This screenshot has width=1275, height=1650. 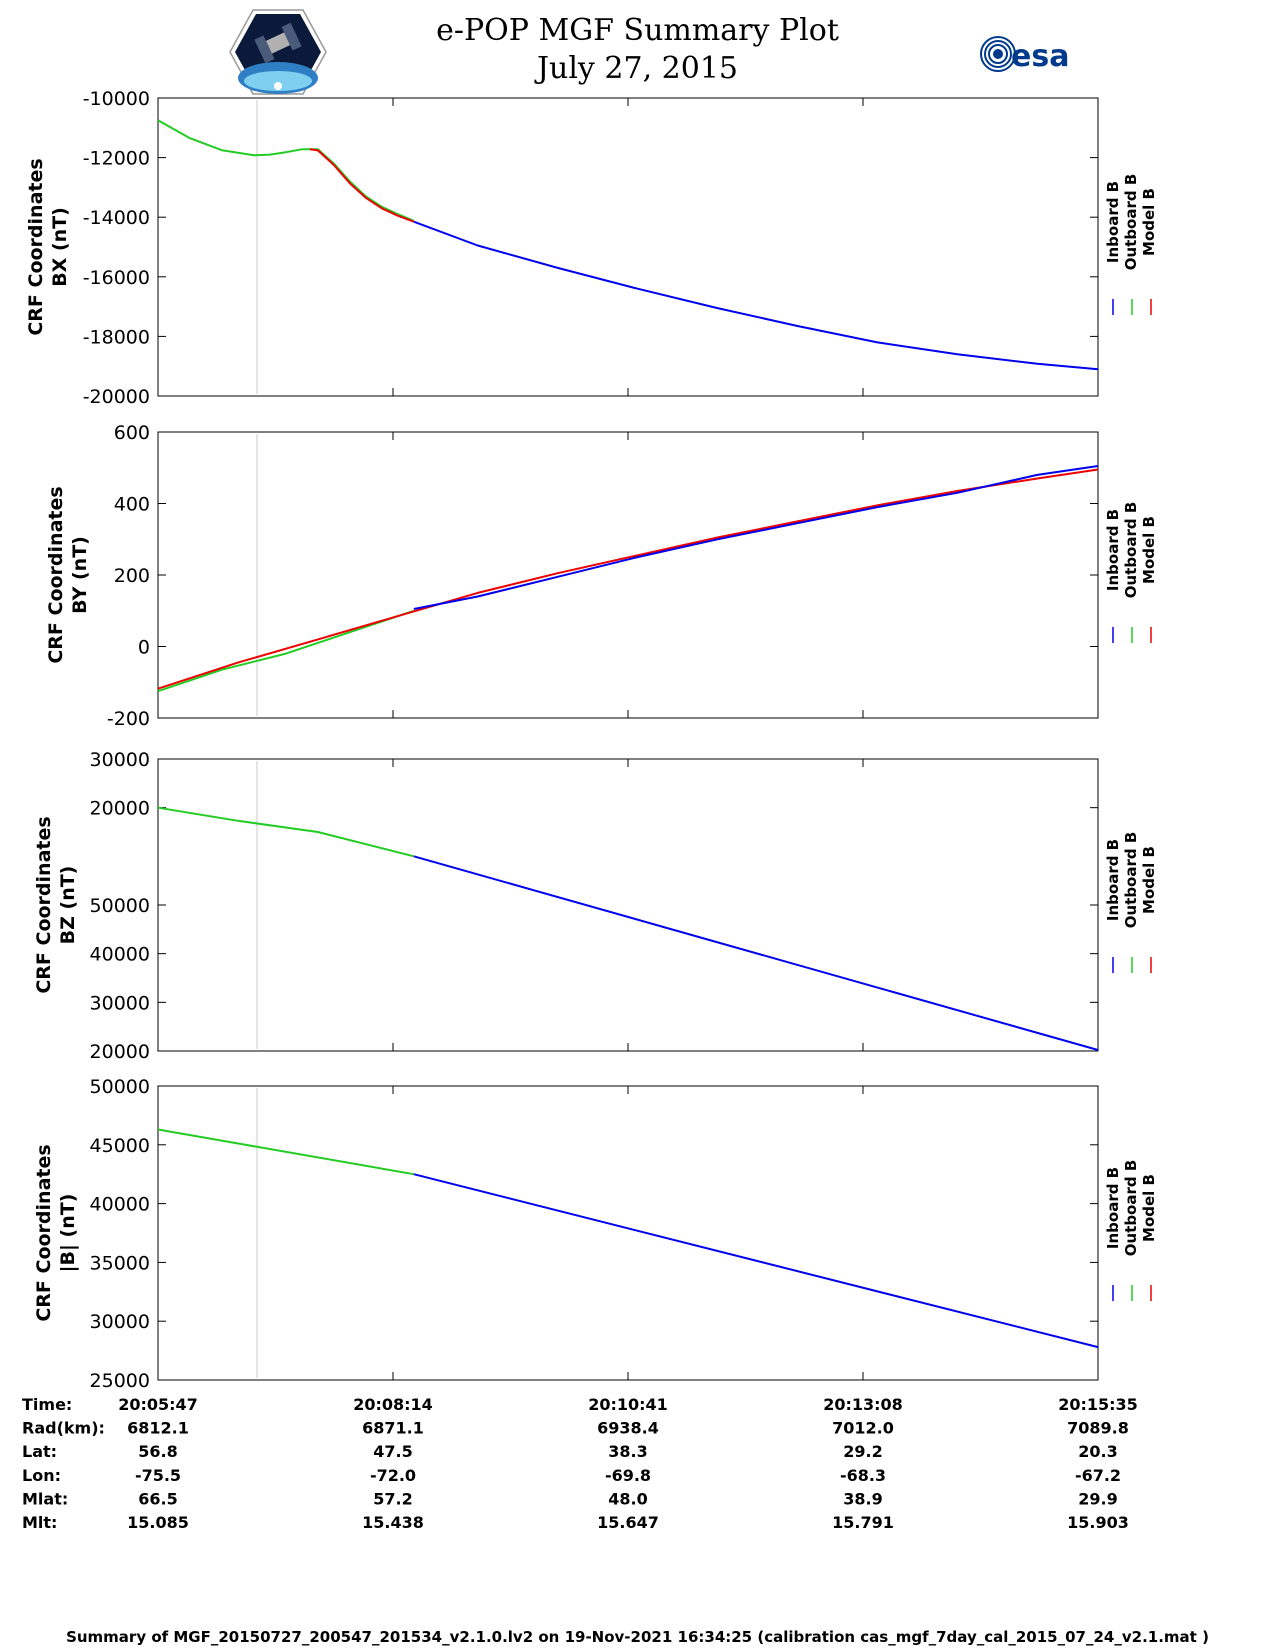 What do you see at coordinates (285, 1152) in the screenshot?
I see `panel-4-series-outboard` at bounding box center [285, 1152].